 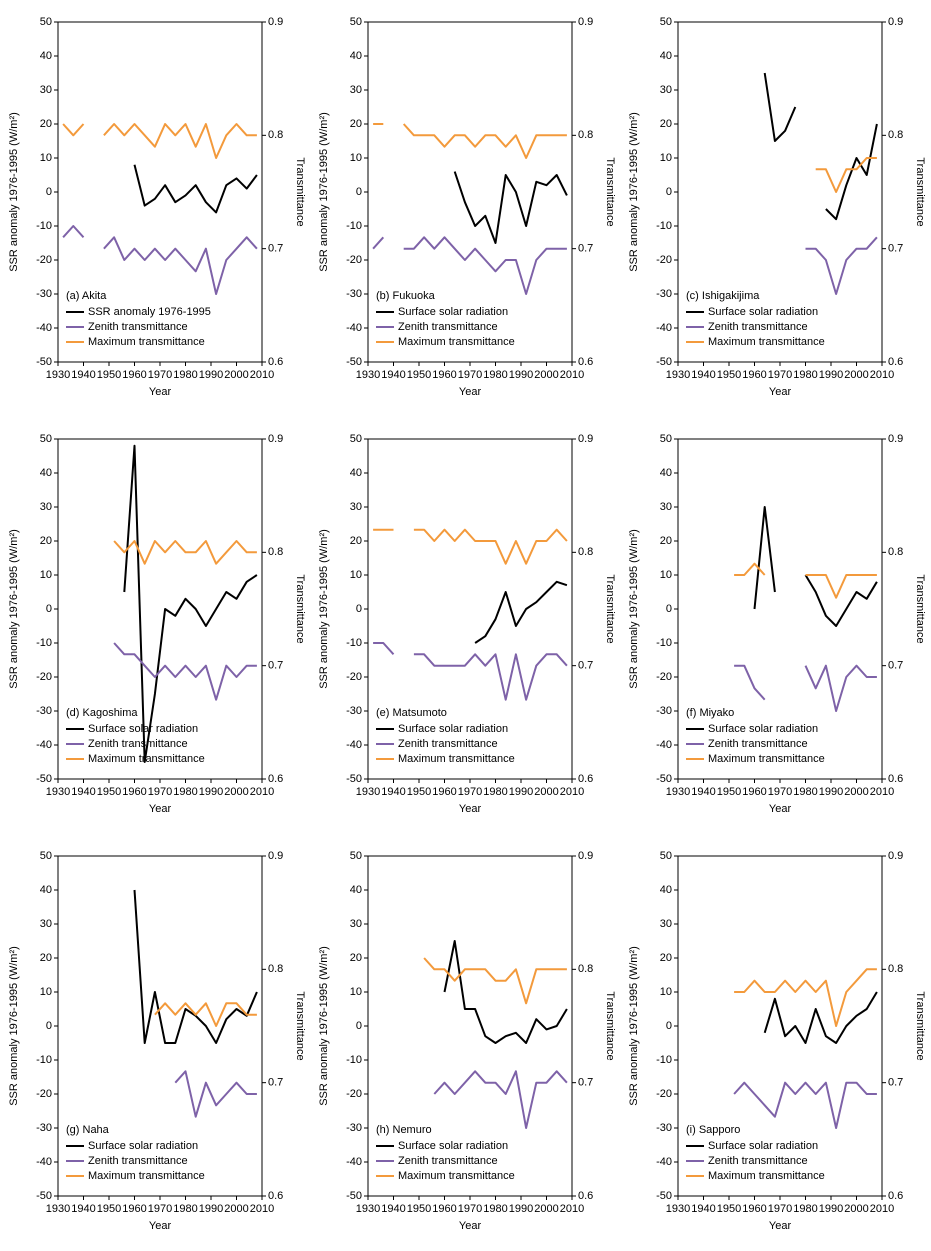 What do you see at coordinates (354, 362) in the screenshot?
I see `y-tick-label: -50` at bounding box center [354, 362].